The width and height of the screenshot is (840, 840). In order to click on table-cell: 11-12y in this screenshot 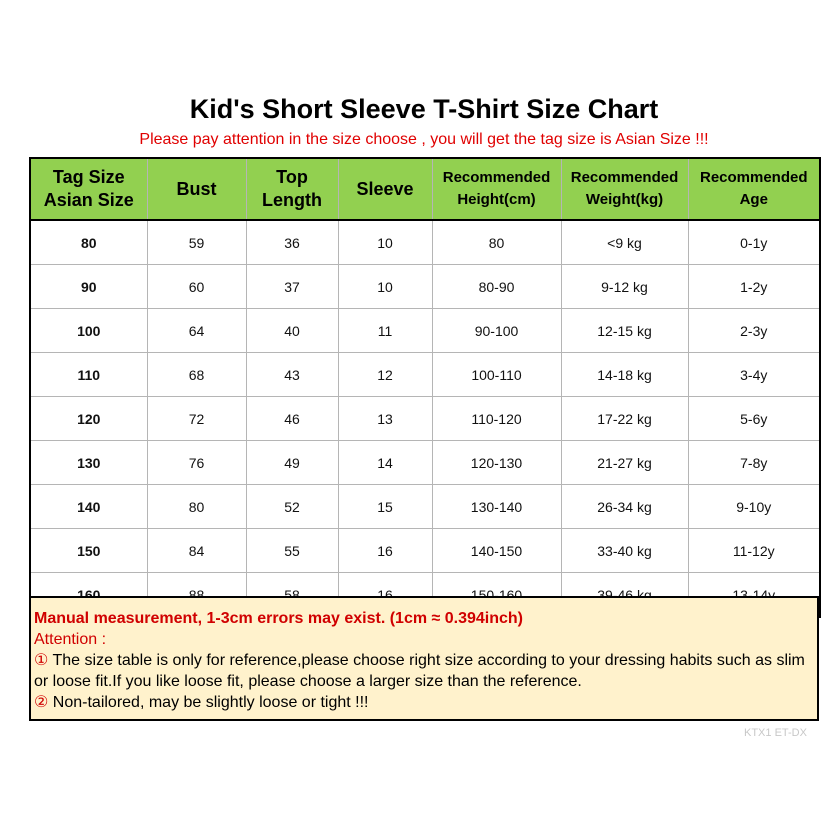, I will do `click(754, 550)`.